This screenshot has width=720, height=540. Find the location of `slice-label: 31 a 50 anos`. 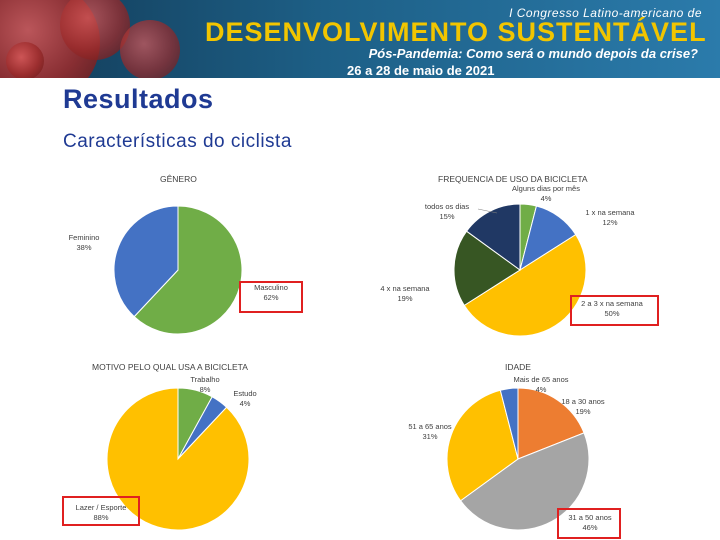

slice-label: 31 a 50 anos is located at coordinates (590, 517).